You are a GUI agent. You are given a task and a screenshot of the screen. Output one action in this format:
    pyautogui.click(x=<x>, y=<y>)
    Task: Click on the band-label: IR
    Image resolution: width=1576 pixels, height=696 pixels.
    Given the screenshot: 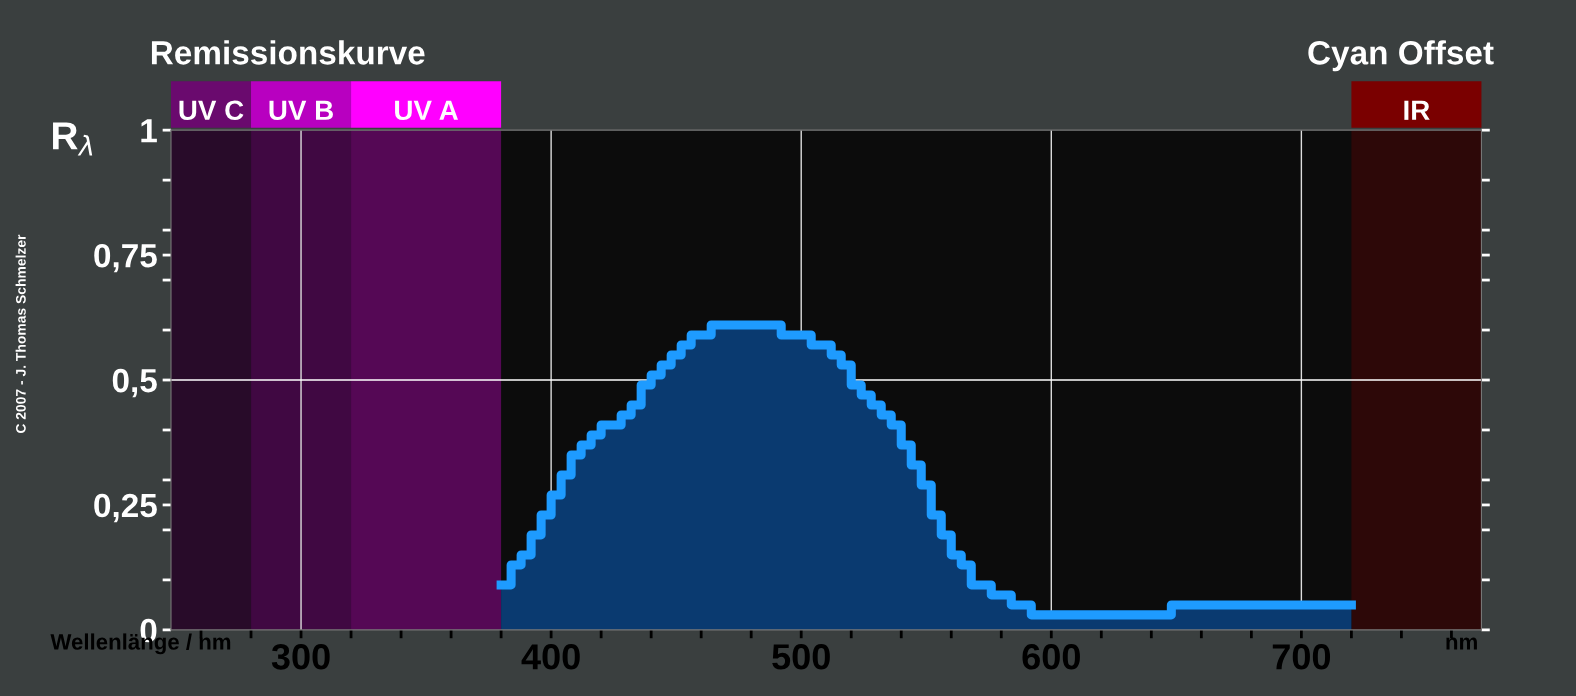 What is the action you would take?
    pyautogui.click(x=1417, y=110)
    